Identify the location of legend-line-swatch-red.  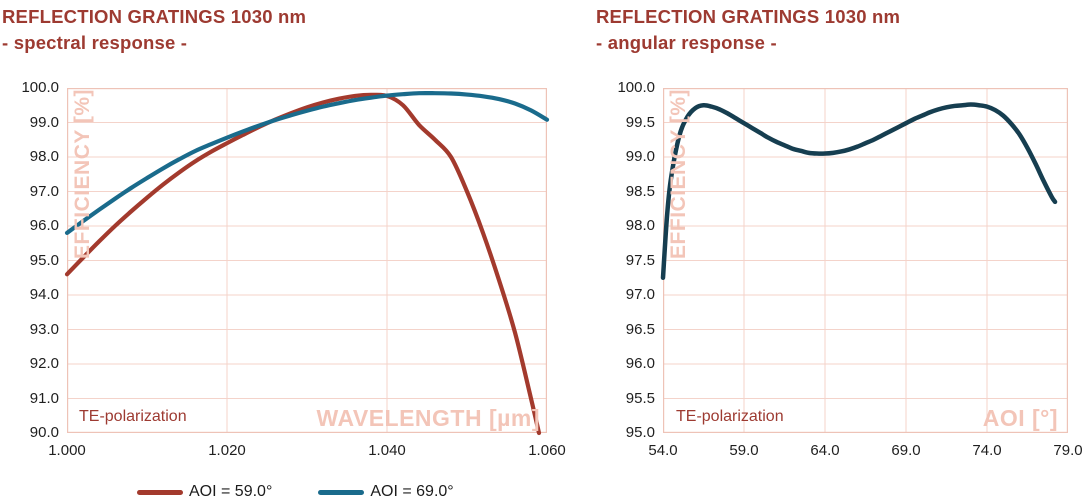
(160, 492).